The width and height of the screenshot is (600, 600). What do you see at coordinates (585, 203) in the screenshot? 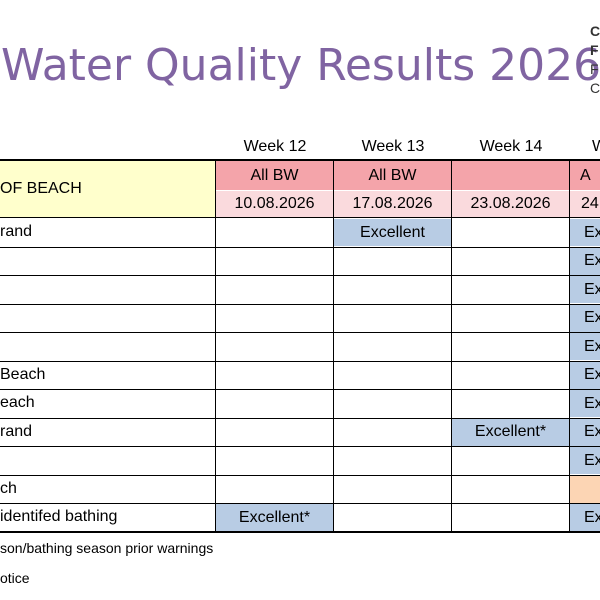
I see `week-15-date: 24` at bounding box center [585, 203].